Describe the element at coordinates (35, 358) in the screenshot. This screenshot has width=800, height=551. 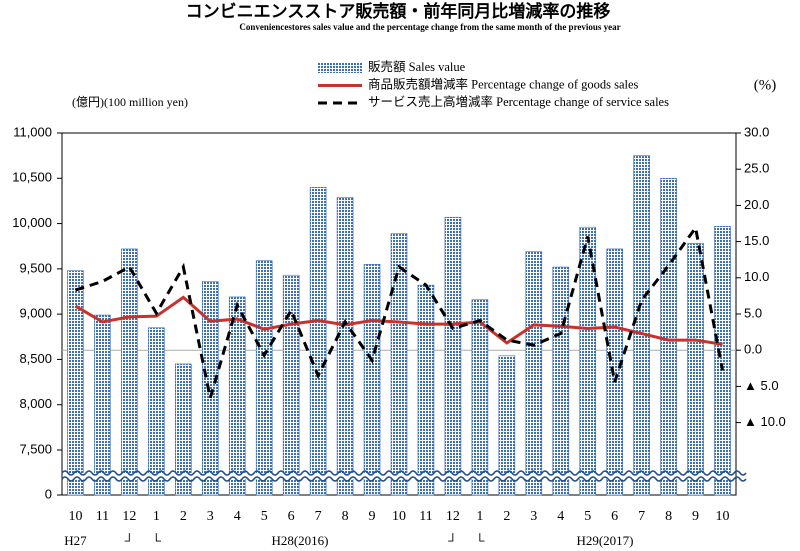
I see `y-tick-label: 8,500` at that location.